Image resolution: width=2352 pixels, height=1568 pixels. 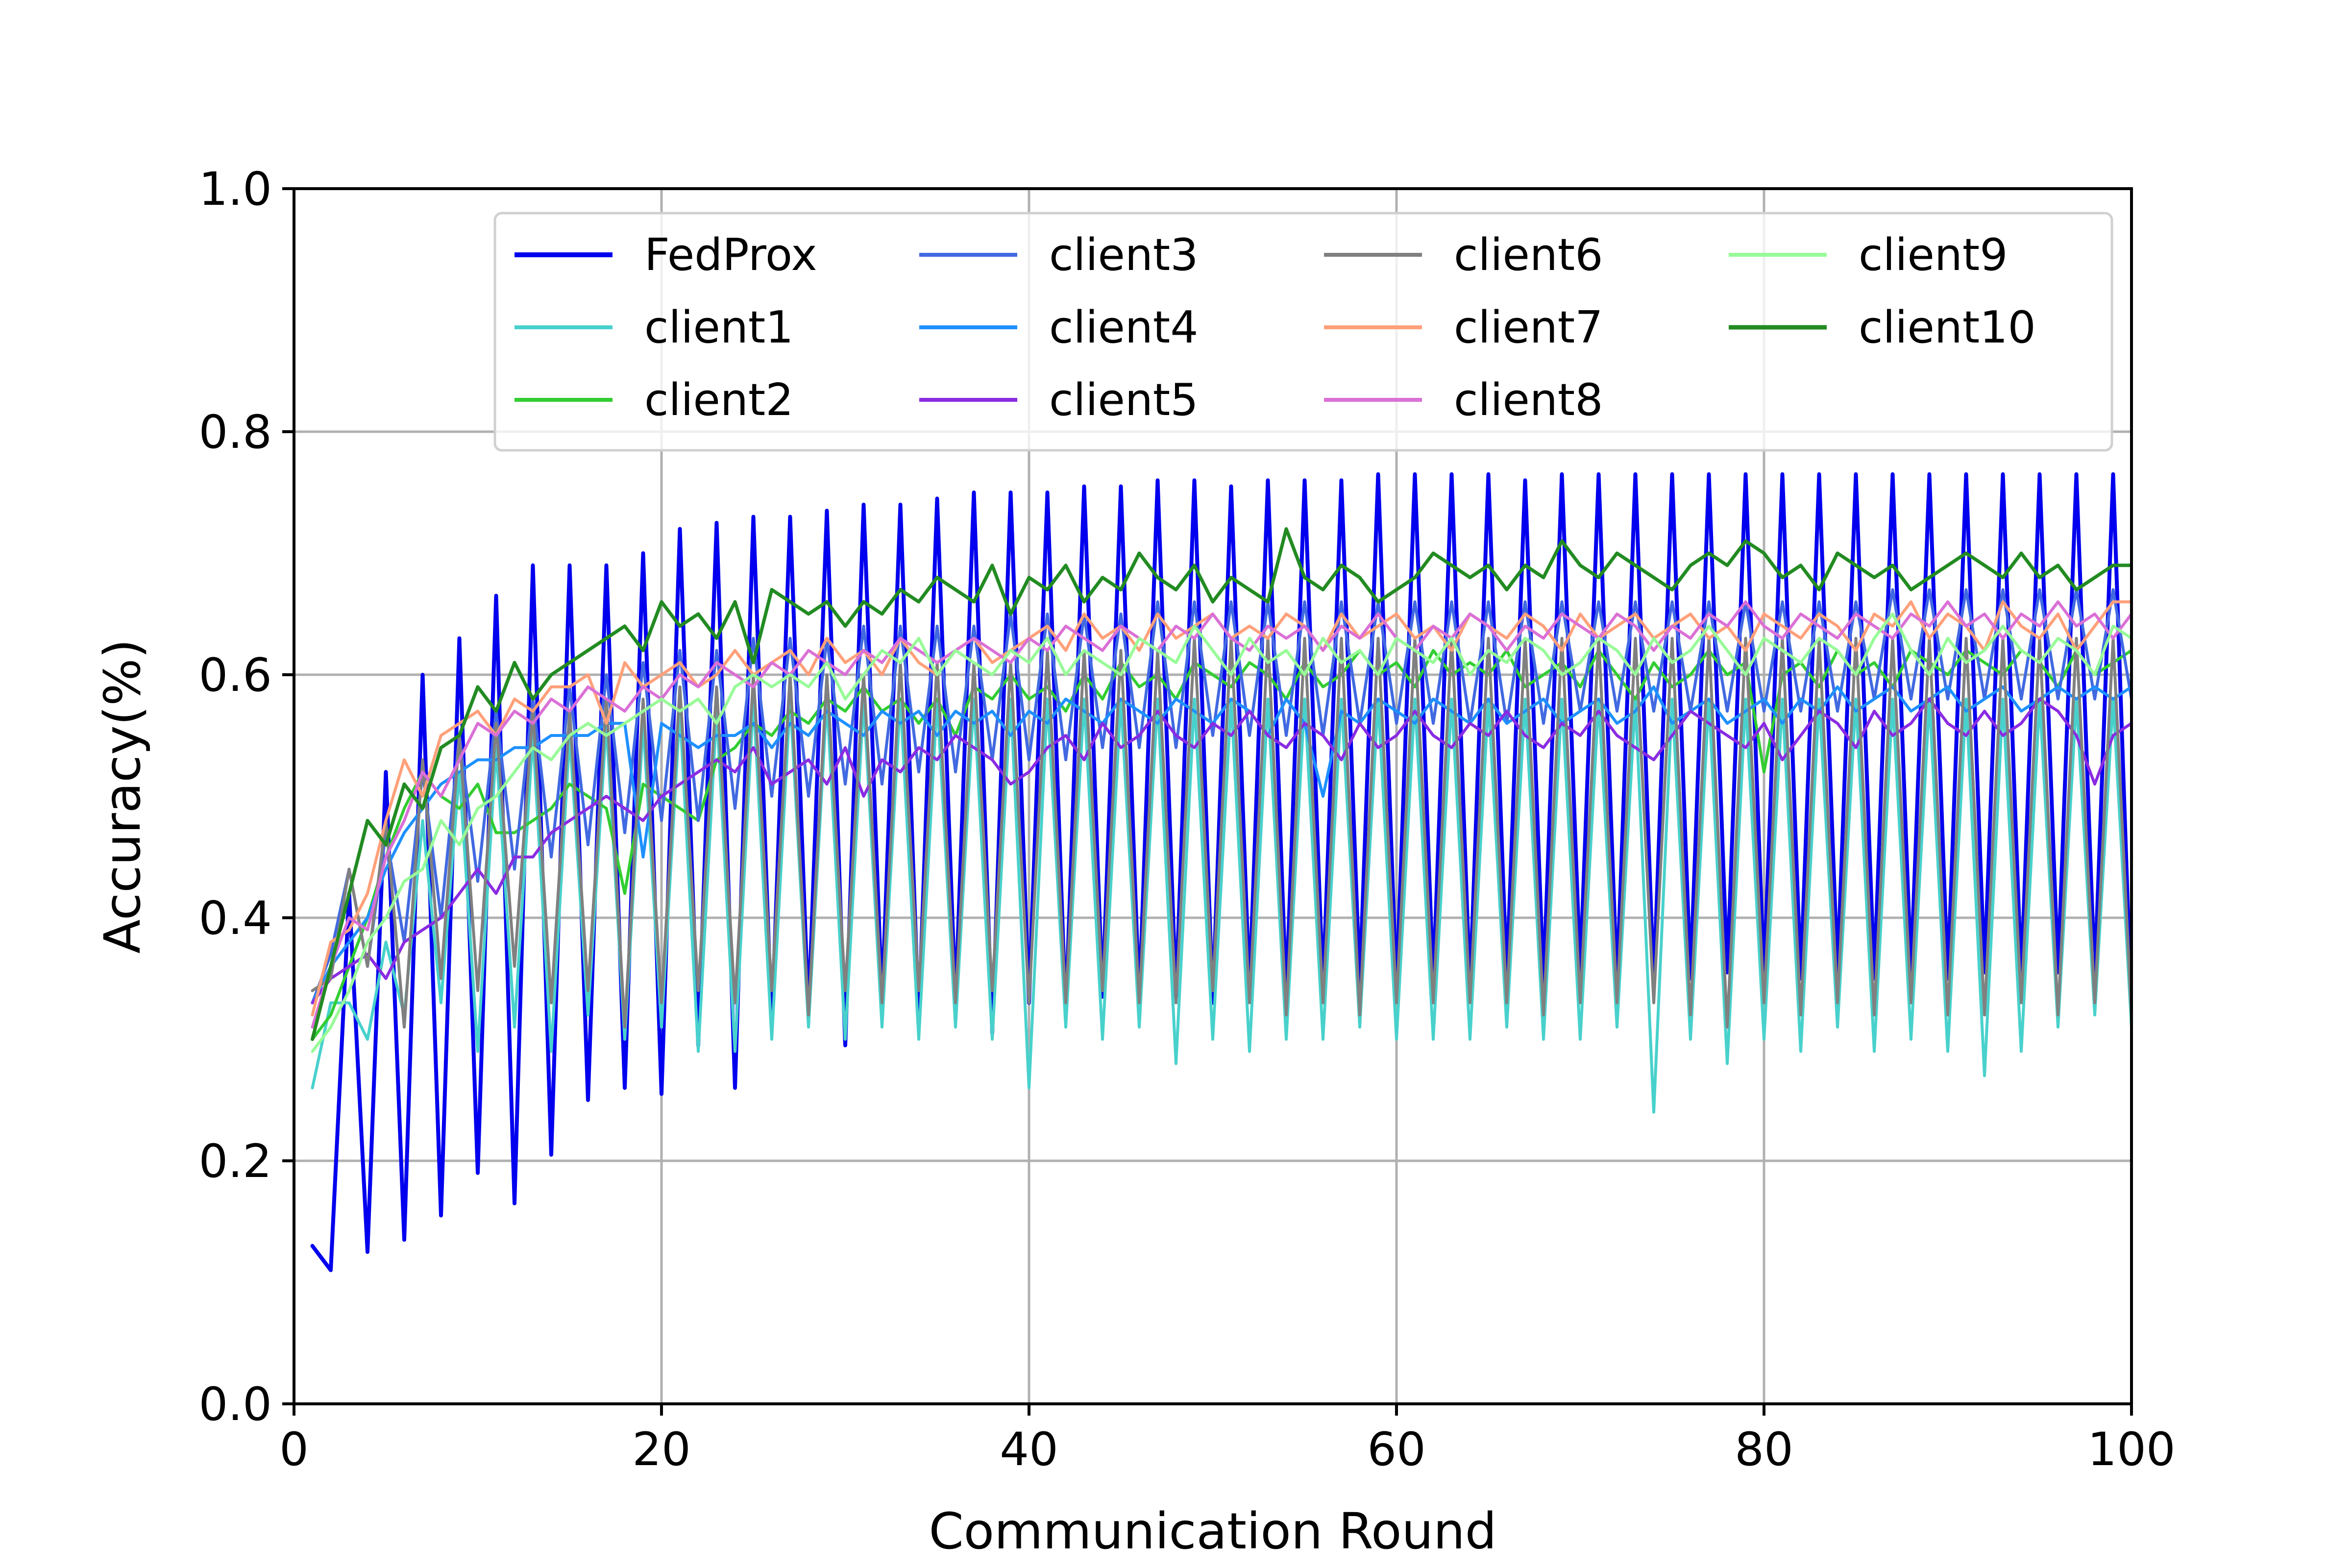 I want to click on y-tick-label: 1.0, so click(x=235, y=189).